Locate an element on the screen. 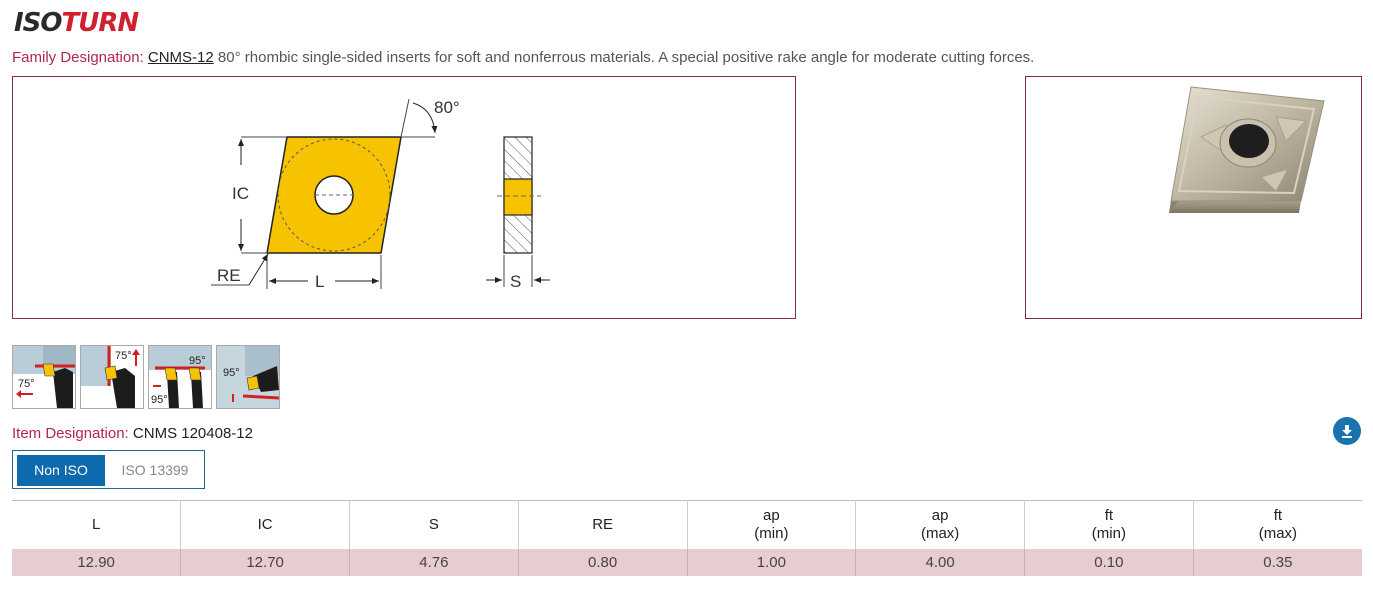 The height and width of the screenshot is (590, 1373). application-thumb-1: 75° is located at coordinates (44, 377).